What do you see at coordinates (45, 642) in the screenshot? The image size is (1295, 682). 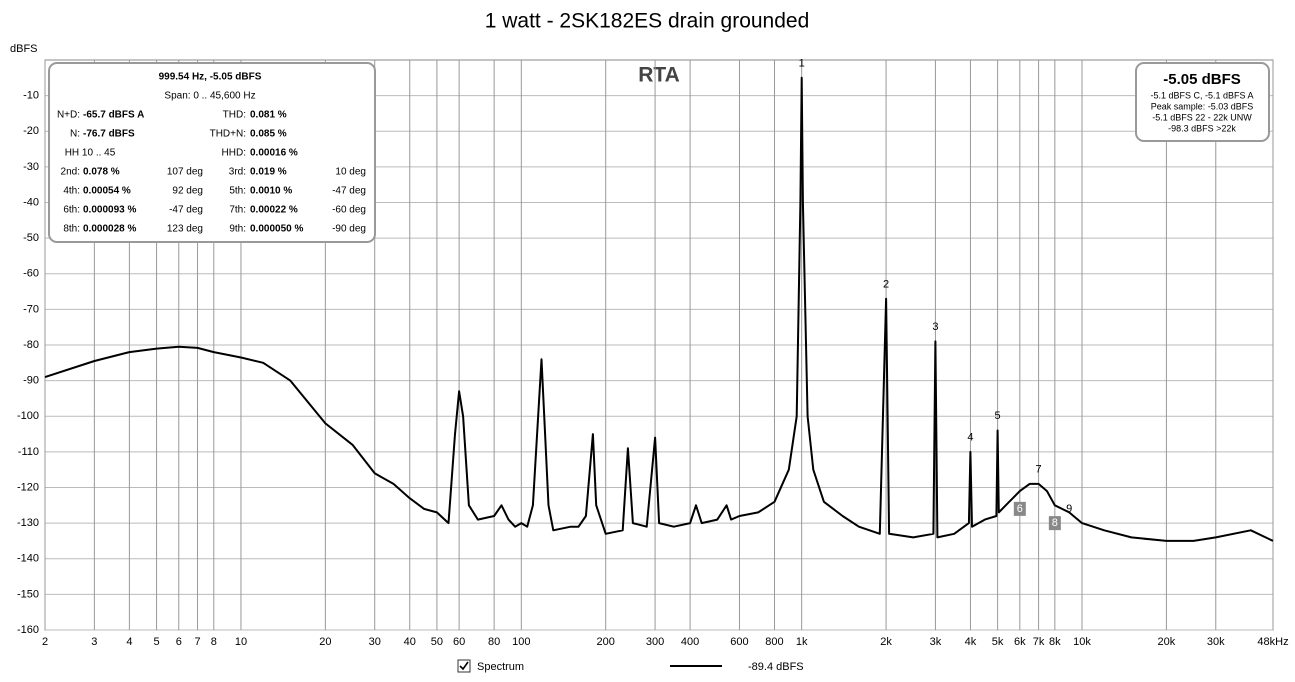 I see `x-tick-label: 2` at bounding box center [45, 642].